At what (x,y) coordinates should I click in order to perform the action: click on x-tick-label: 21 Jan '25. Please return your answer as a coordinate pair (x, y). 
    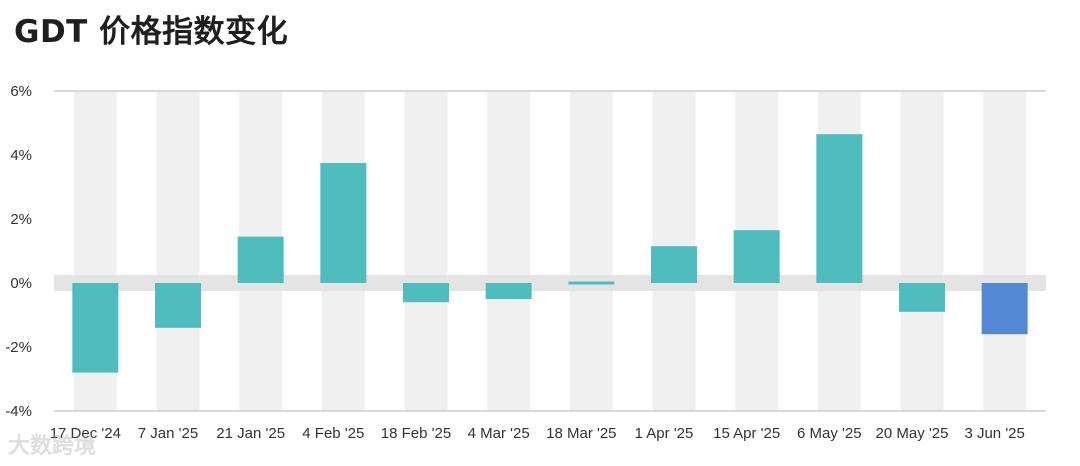
    Looking at the image, I should click on (250, 433).